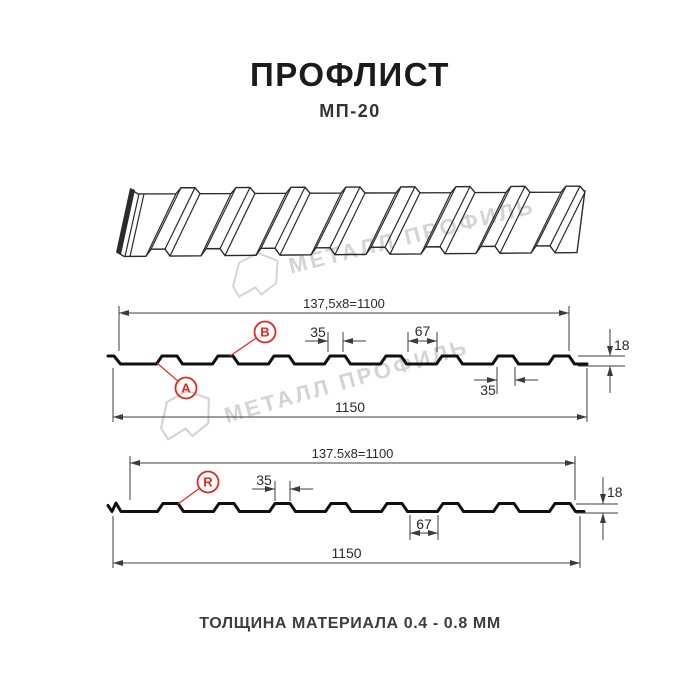 Image resolution: width=700 pixels, height=700 pixels. I want to click on point-label: А, so click(186, 388).